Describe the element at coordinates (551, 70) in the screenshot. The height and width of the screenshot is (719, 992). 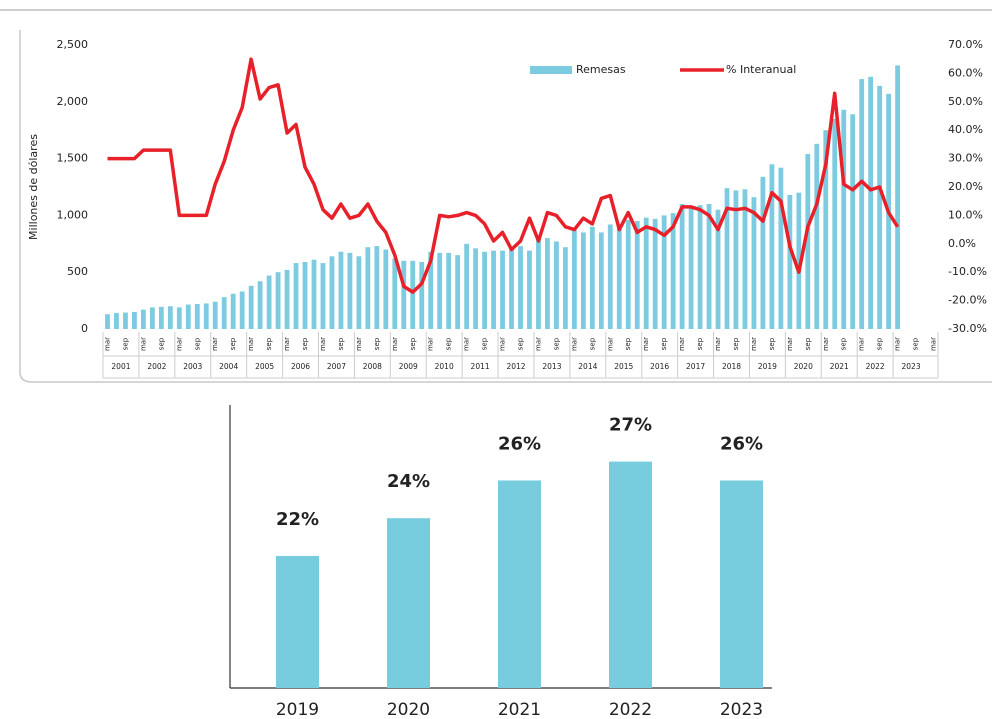
I see `legend-swatch` at that location.